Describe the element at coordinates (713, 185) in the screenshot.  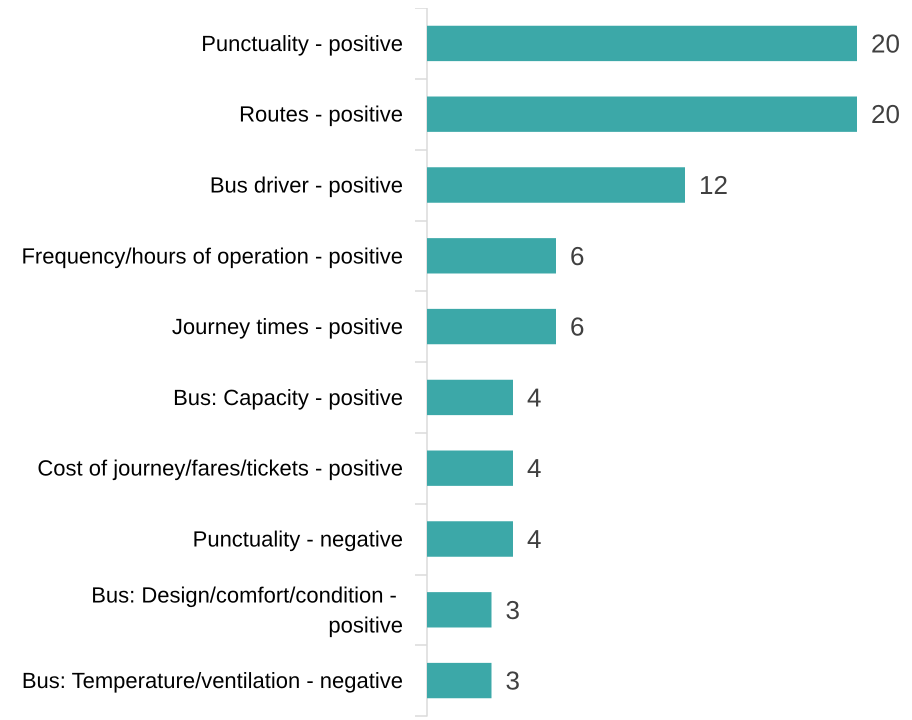
I see `data-label: 12` at that location.